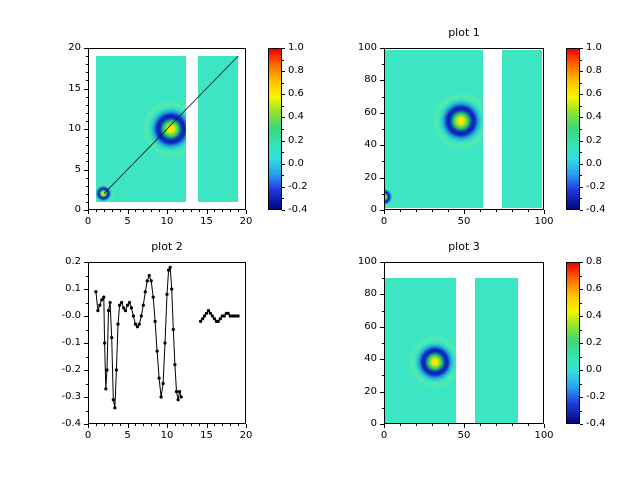 This screenshot has height=480, width=640. What do you see at coordinates (71, 315) in the screenshot?
I see `y-tick-label: -0.0` at bounding box center [71, 315].